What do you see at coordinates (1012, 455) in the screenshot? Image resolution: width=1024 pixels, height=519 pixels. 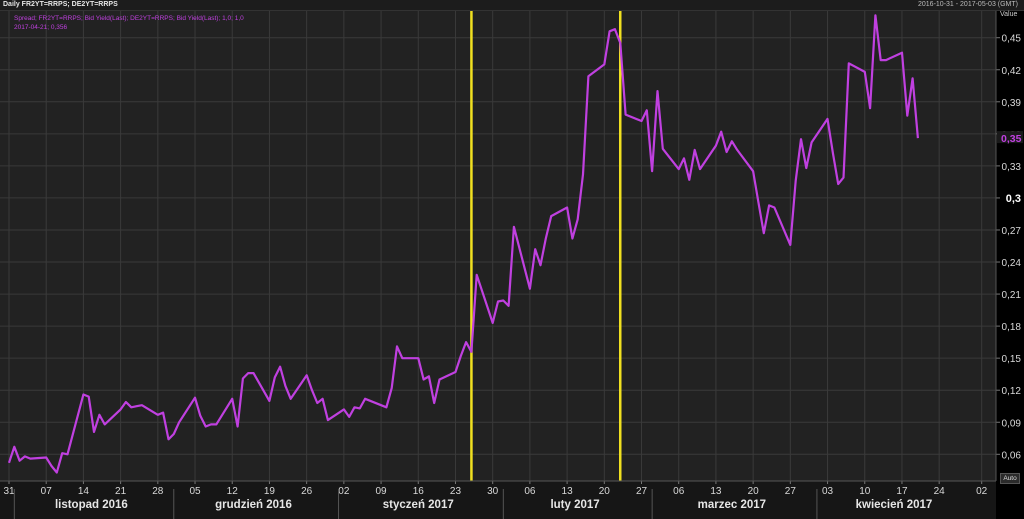 I see `y-tick-label: 0,06` at bounding box center [1012, 455].